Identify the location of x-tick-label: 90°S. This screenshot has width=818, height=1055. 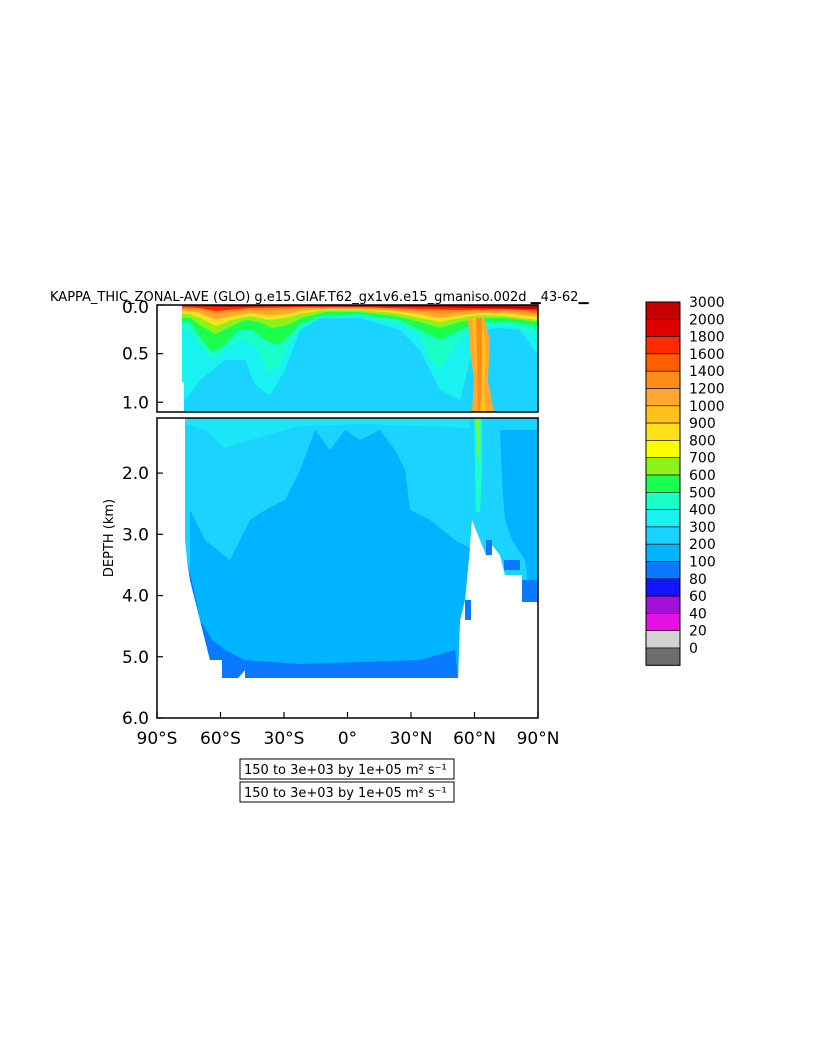
(157, 739).